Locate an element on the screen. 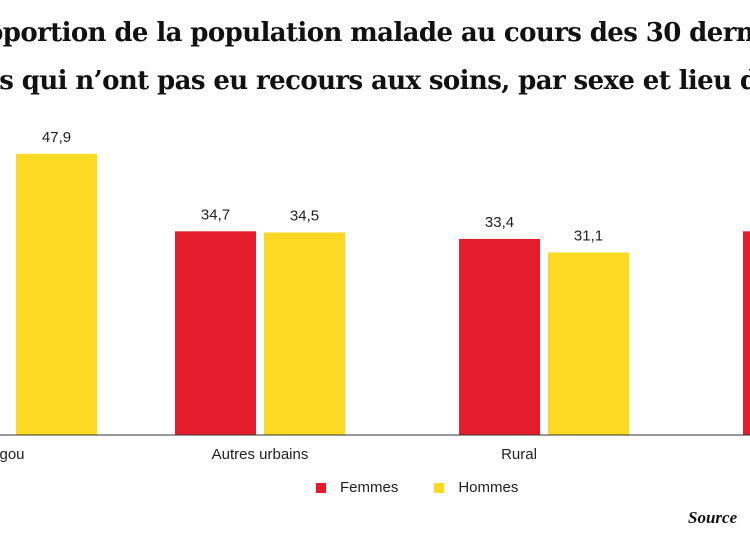 The width and height of the screenshot is (750, 536). value-label-femmes-rural: 33,4 is located at coordinates (499, 222).